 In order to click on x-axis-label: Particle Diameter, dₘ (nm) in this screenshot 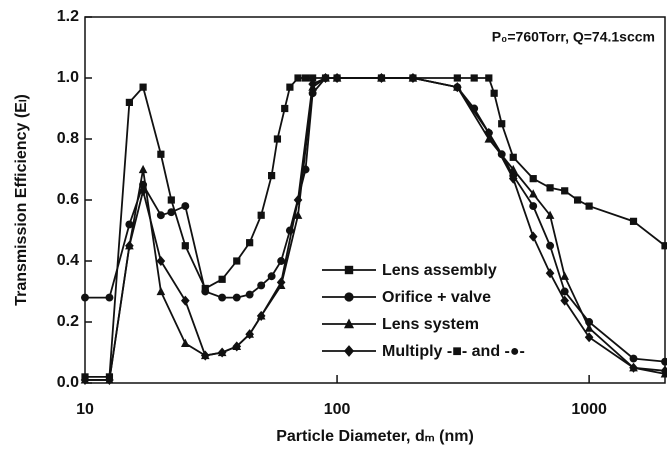, I will do `click(375, 436)`.